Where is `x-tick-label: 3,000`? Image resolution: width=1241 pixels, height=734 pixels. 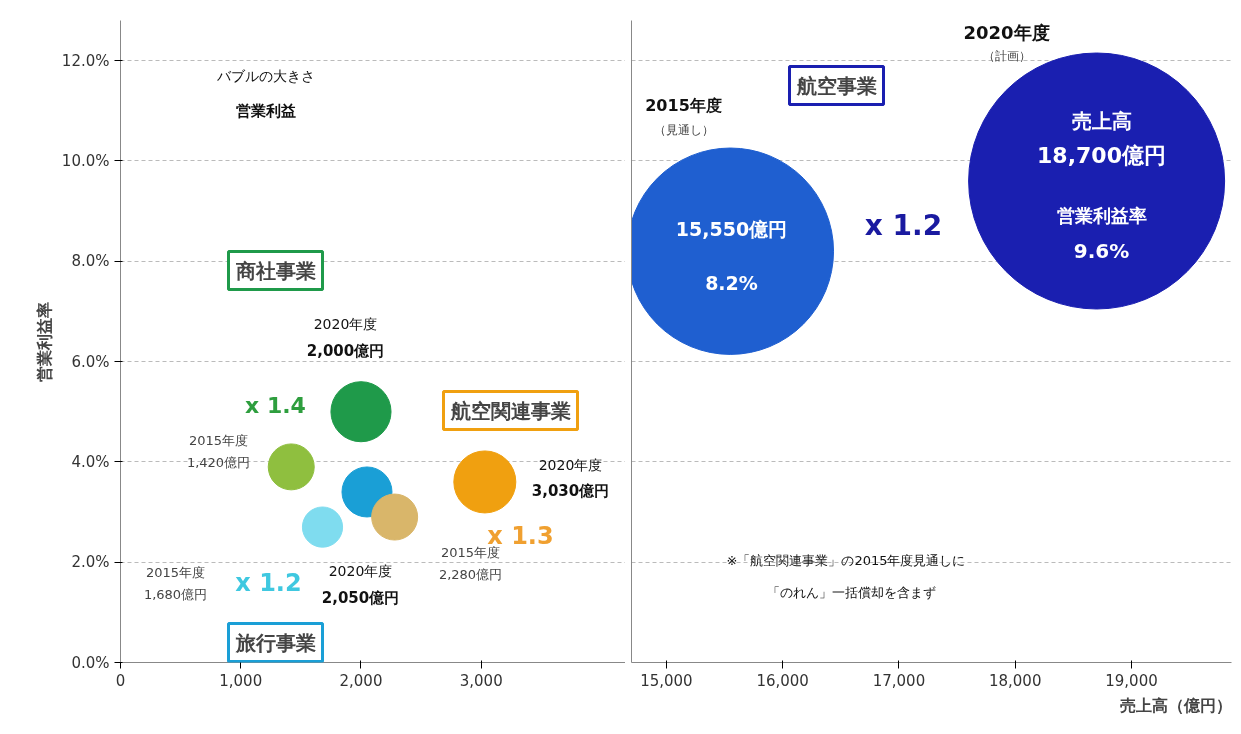 x-tick-label: 3,000 is located at coordinates (481, 680).